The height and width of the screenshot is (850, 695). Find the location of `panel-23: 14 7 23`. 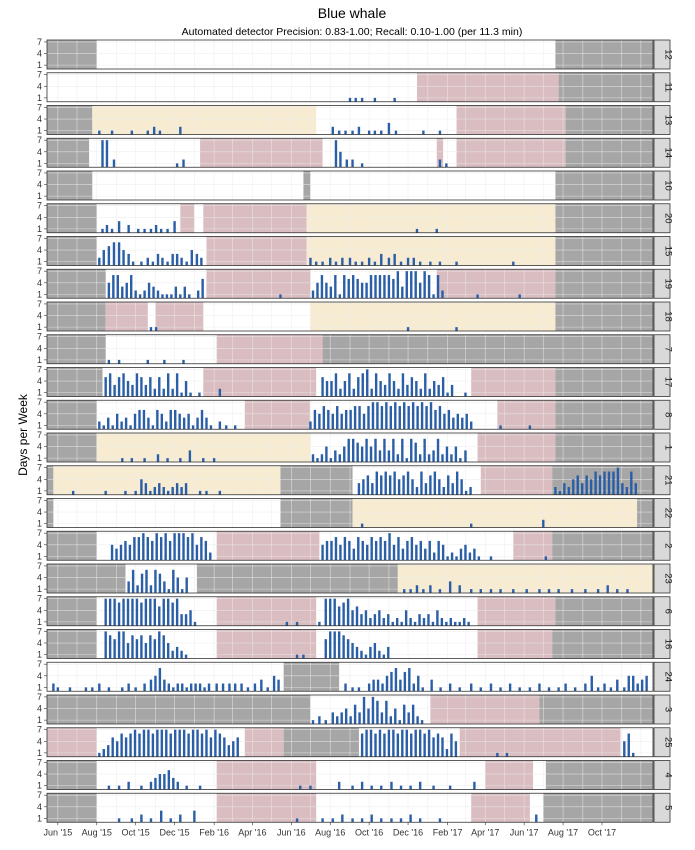

panel-23: 14 7 23 is located at coordinates (355, 577).